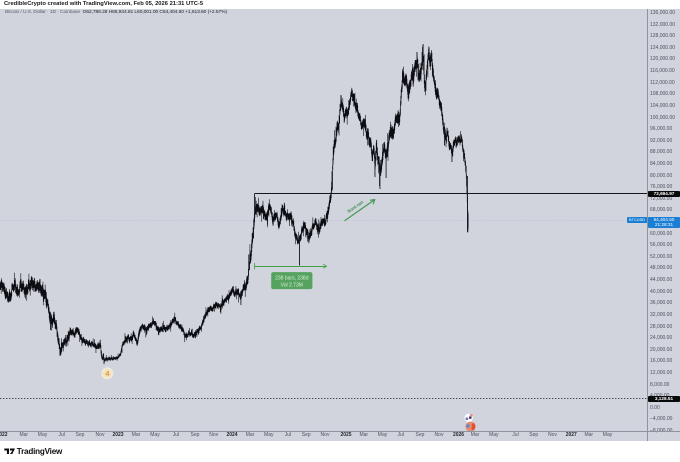 This screenshot has width=680, height=462. Describe the element at coordinates (292, 279) in the screenshot. I see `svg-text: 238 bars, 238d` at that location.